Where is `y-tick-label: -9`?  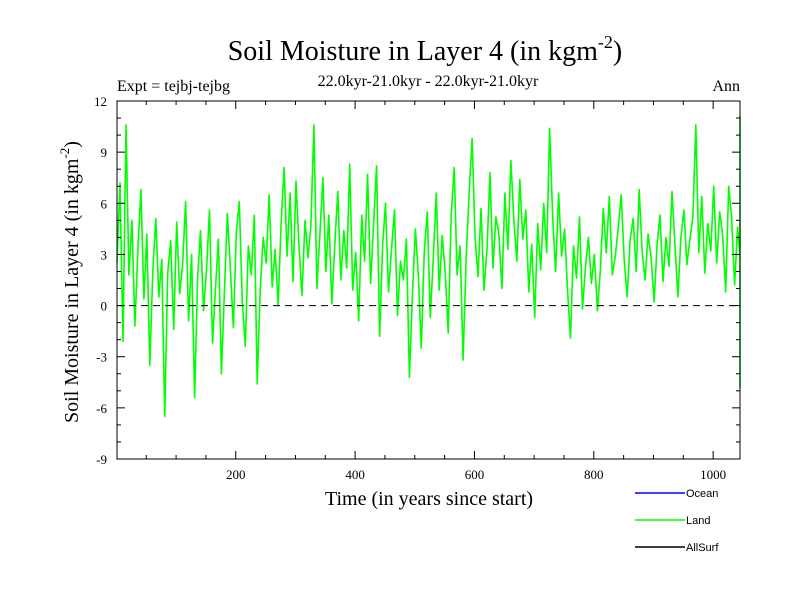
y-tick-label: -9 is located at coordinates (101, 459).